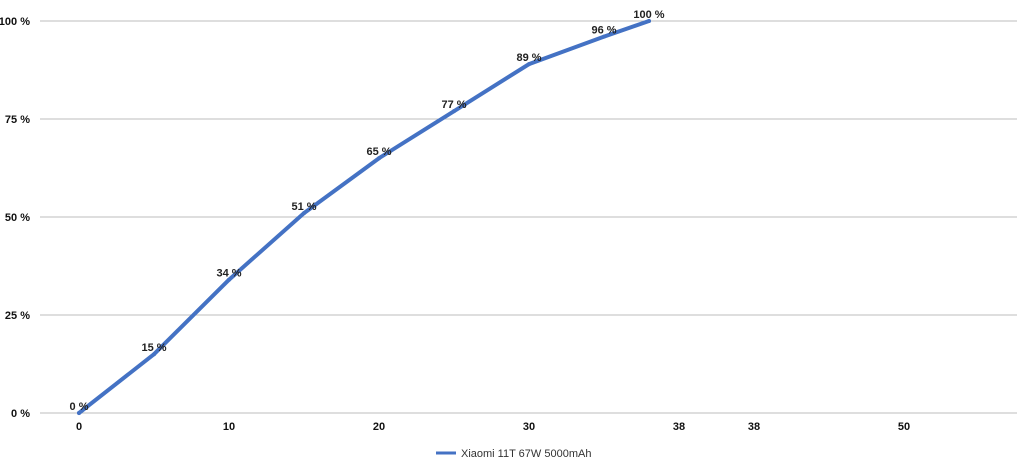  Describe the element at coordinates (529, 427) in the screenshot. I see `x-tick-label: 30` at that location.